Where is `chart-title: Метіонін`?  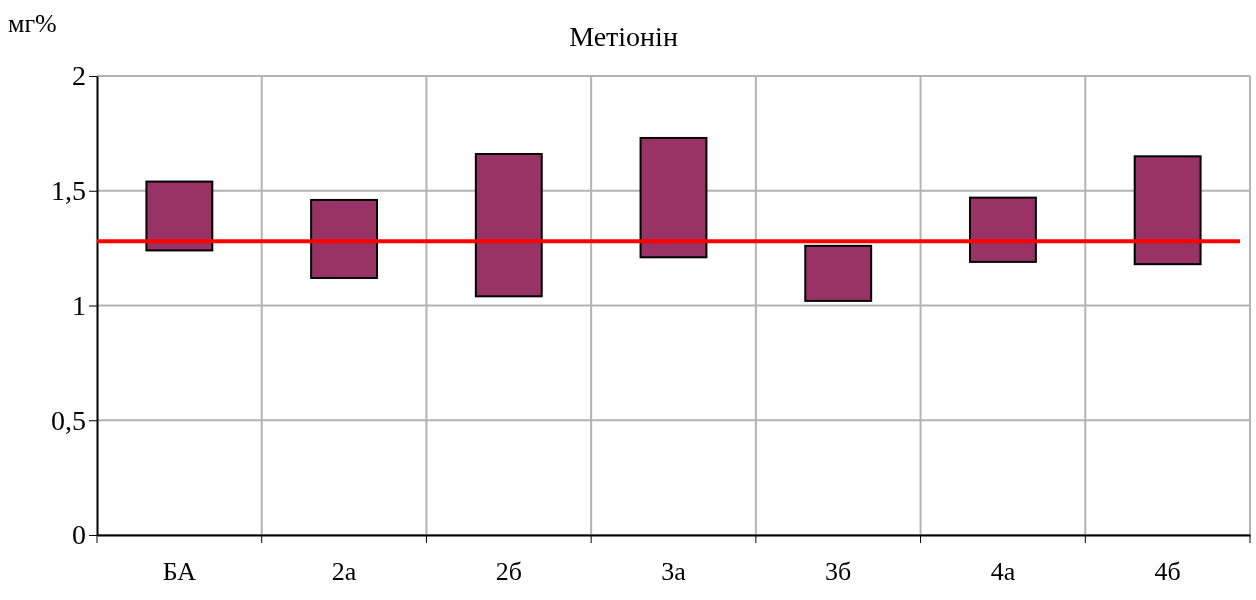
chart-title: Метіонін is located at coordinates (623, 36).